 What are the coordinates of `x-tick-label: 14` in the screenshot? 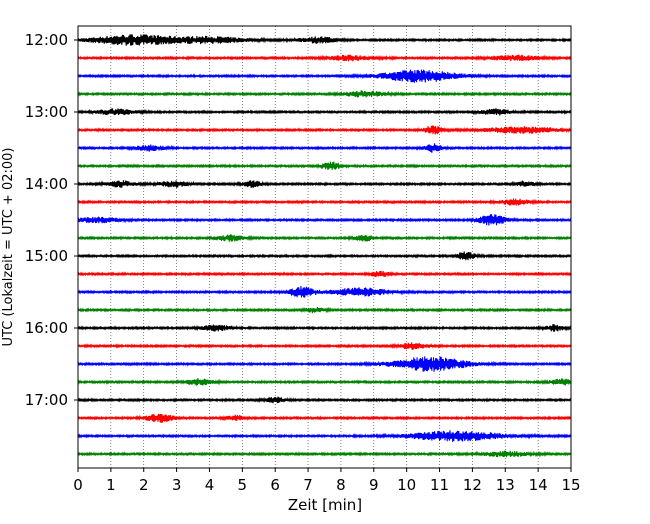 It's located at (538, 485).